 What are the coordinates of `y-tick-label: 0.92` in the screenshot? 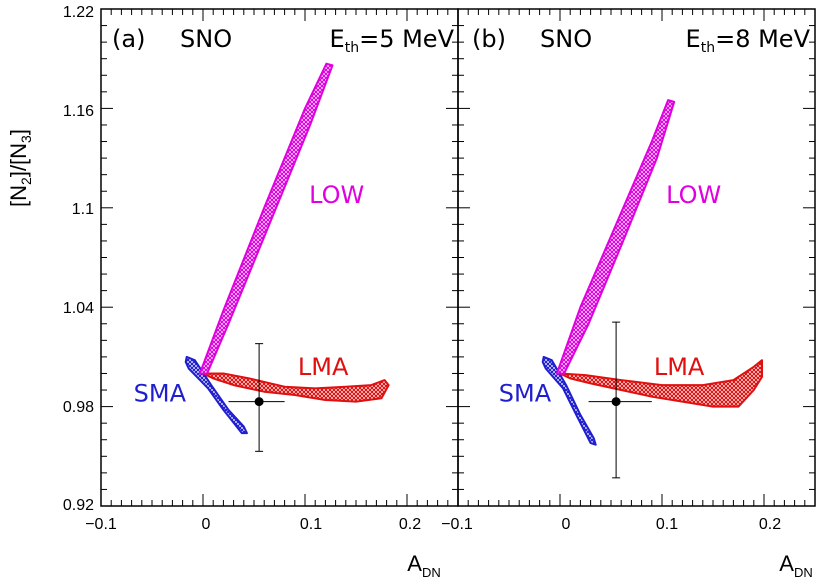 It's located at (78, 505).